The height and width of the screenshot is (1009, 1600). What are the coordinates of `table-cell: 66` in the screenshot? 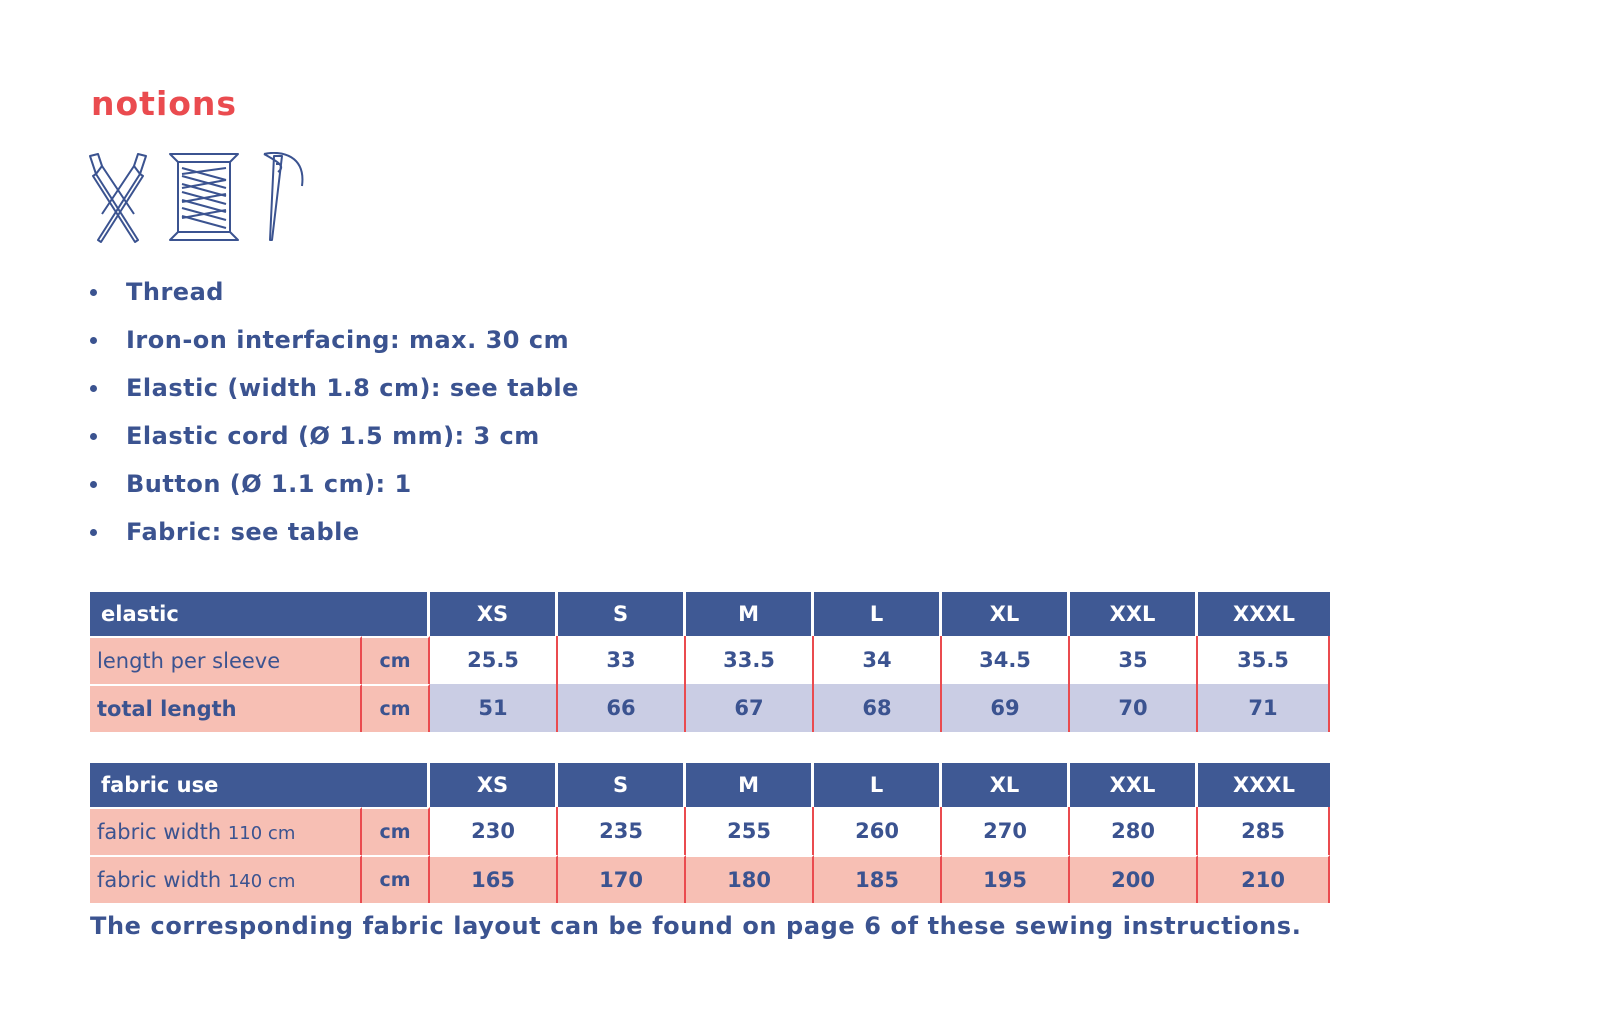 It's located at (622, 708).